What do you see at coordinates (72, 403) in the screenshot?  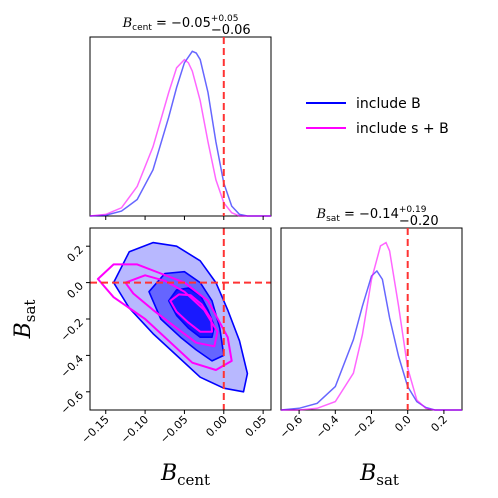 I see `joint-y-tick-label-0: −0.6` at bounding box center [72, 403].